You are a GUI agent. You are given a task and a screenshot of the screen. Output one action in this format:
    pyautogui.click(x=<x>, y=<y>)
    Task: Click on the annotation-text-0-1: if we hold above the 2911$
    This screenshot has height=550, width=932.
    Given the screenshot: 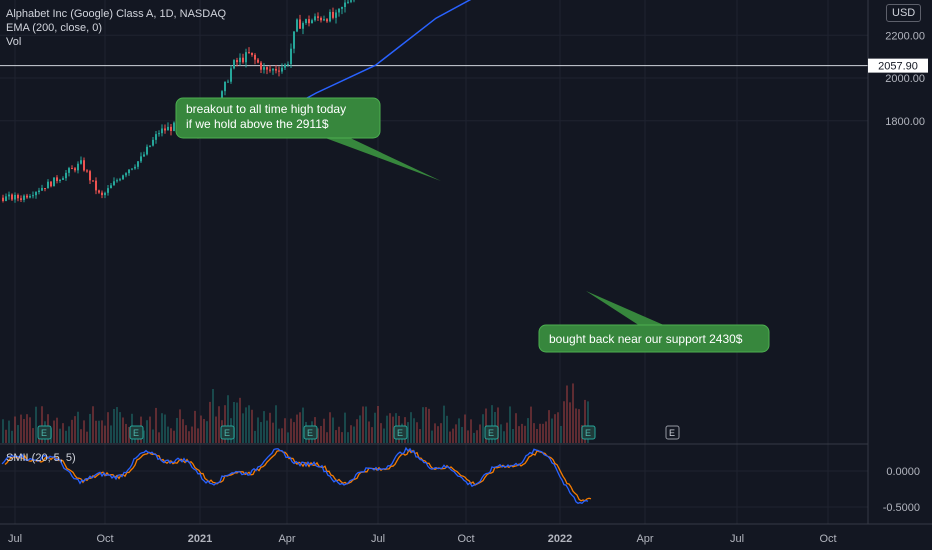 What is the action you would take?
    pyautogui.click(x=257, y=124)
    